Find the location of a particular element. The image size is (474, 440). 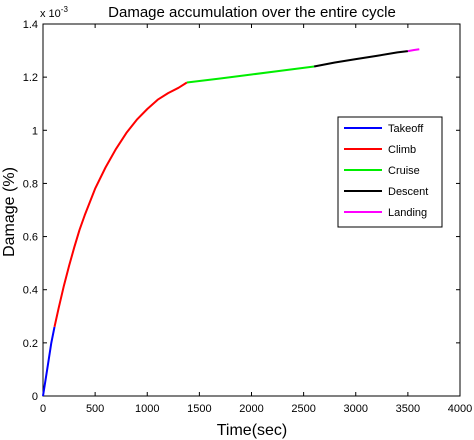

x-tick-label: 1500 is located at coordinates (199, 409).